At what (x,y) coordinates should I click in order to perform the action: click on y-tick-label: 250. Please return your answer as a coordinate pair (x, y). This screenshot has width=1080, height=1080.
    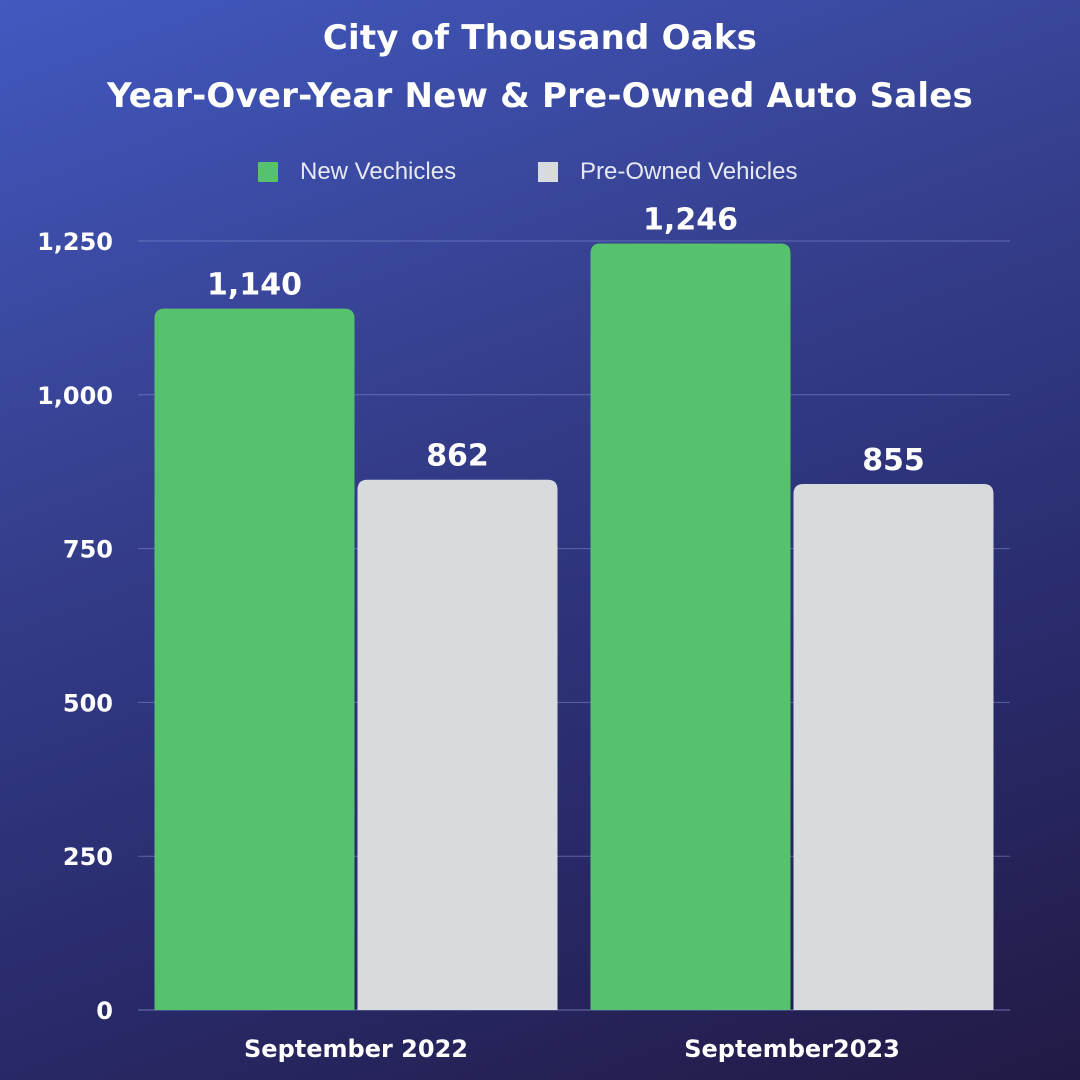
    Looking at the image, I should click on (88, 857).